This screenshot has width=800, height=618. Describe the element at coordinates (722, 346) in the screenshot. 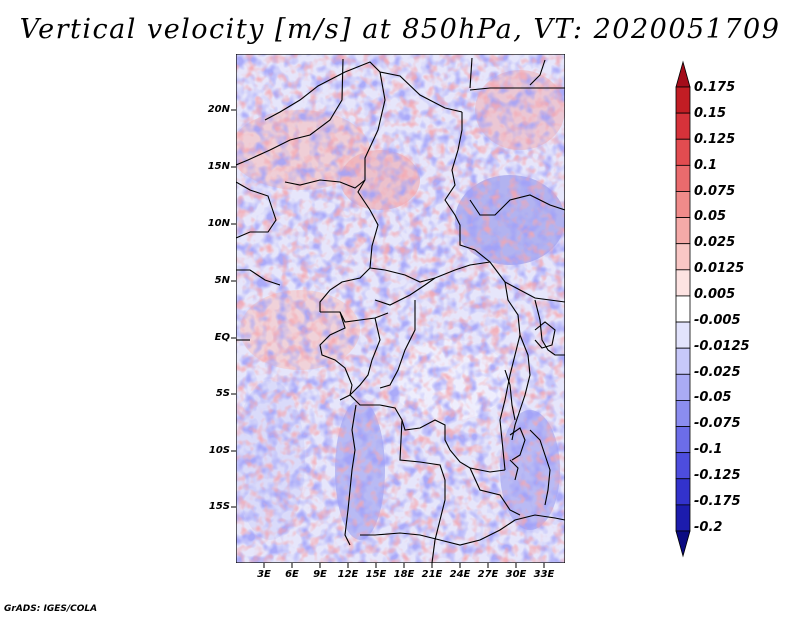

I see `colorbar-label: -0.0125` at that location.